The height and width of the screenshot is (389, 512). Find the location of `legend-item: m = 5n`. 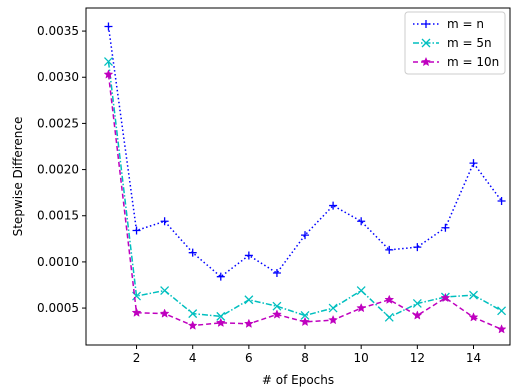

legend-item: m = 5n is located at coordinates (452, 43).